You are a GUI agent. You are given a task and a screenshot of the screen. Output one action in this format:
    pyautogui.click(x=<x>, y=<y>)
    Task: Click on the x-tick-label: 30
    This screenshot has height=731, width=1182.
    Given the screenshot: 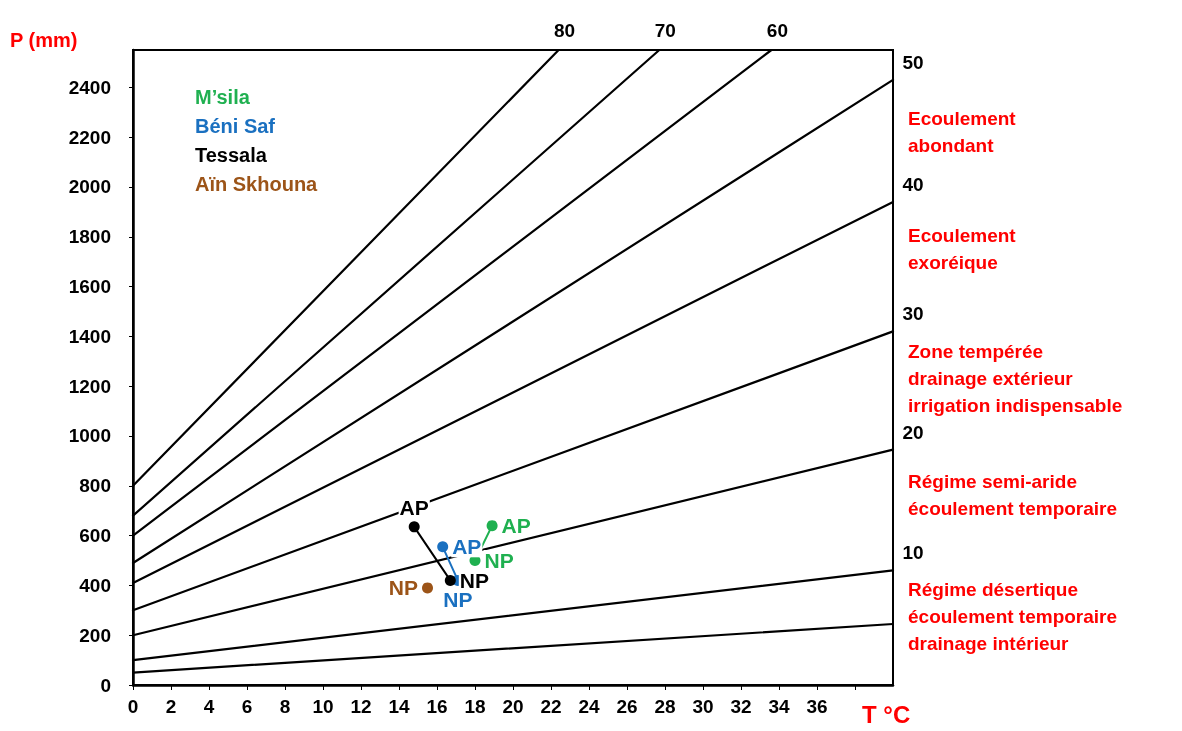 What is the action you would take?
    pyautogui.click(x=703, y=706)
    